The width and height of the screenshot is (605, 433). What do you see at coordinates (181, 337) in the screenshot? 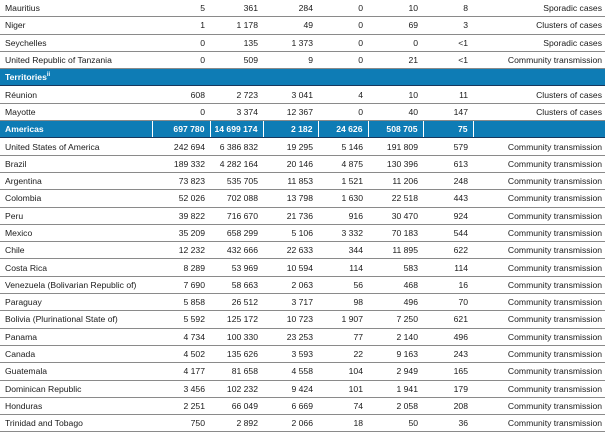
I see `value-cell: 4 734` at bounding box center [181, 337].